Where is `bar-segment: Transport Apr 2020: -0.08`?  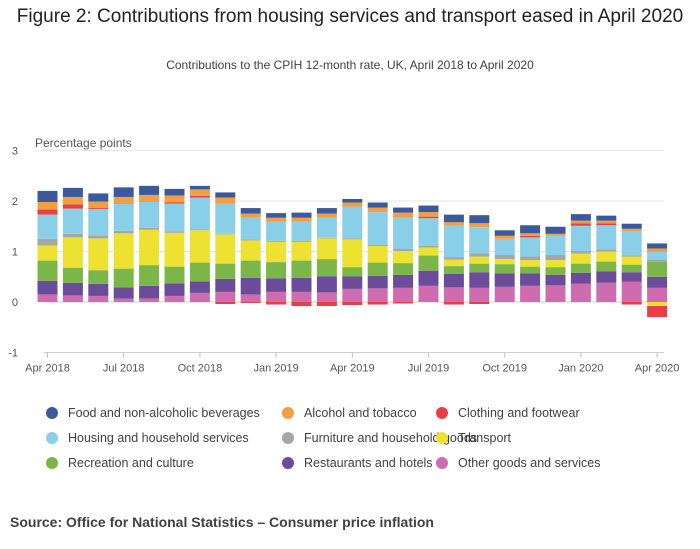 bar-segment: Transport Apr 2020: -0.08 is located at coordinates (657, 304).